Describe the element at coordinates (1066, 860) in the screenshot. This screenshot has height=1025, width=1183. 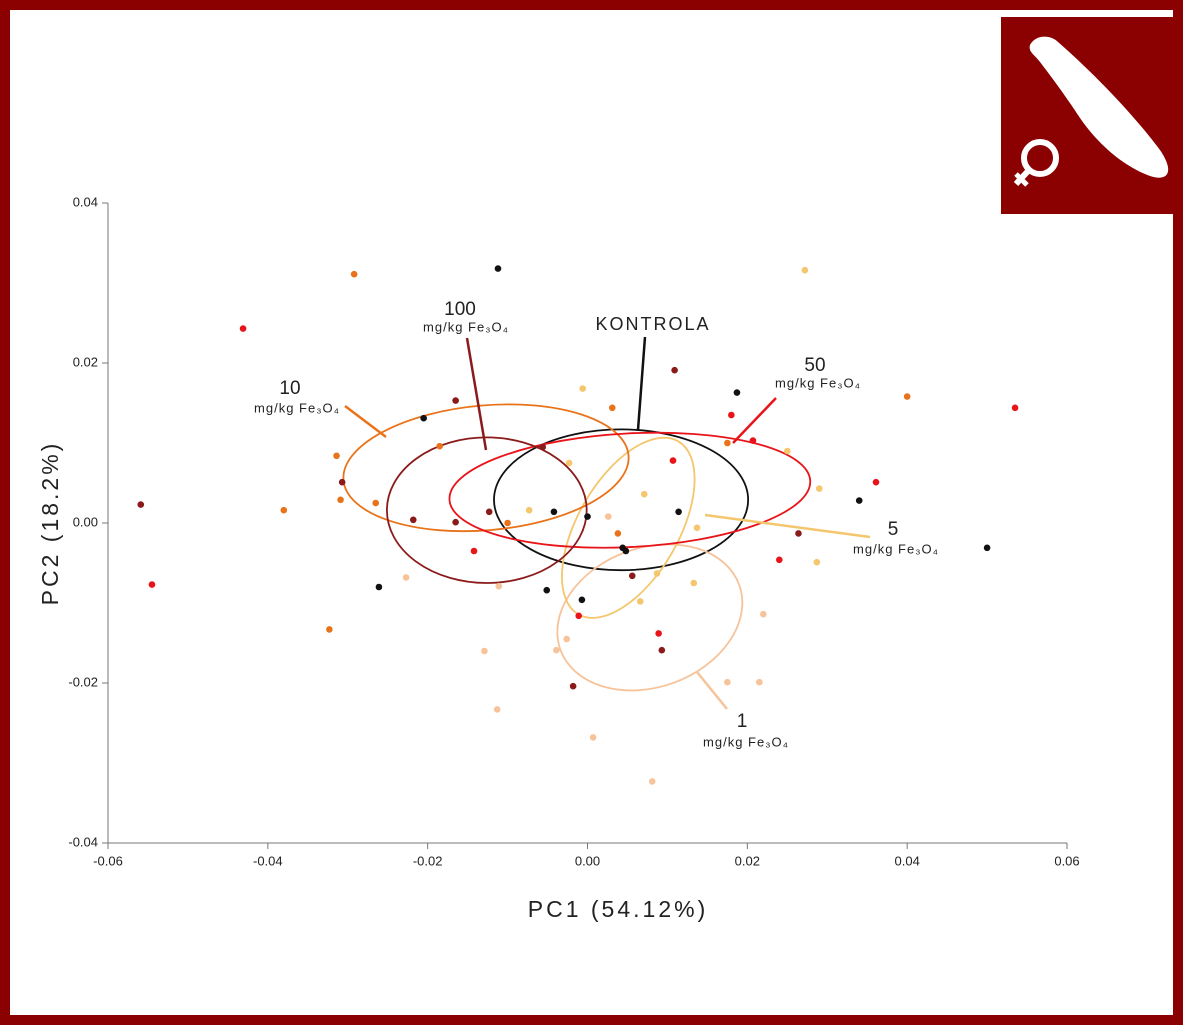
I see `x-tick-label: 0.06` at that location.